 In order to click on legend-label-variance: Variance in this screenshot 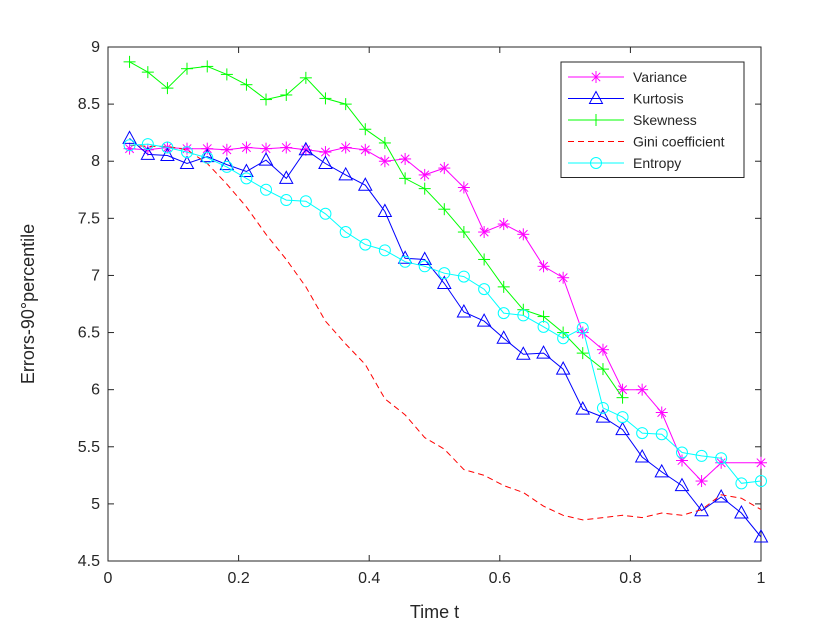, I will do `click(660, 77)`.